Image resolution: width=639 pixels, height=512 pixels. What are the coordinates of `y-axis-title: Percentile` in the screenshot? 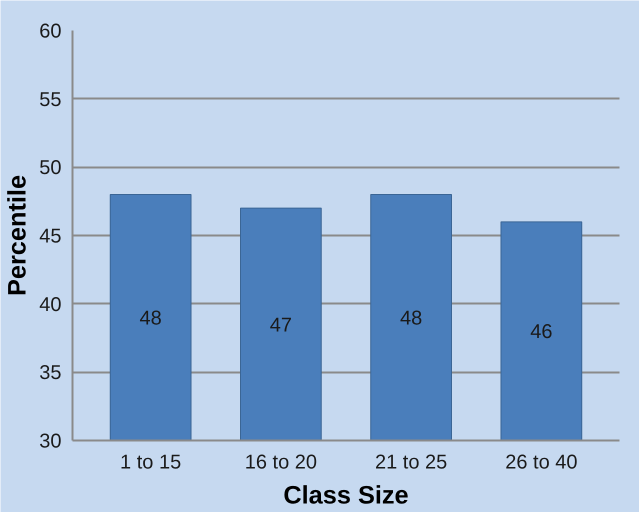 It's located at (17, 235).